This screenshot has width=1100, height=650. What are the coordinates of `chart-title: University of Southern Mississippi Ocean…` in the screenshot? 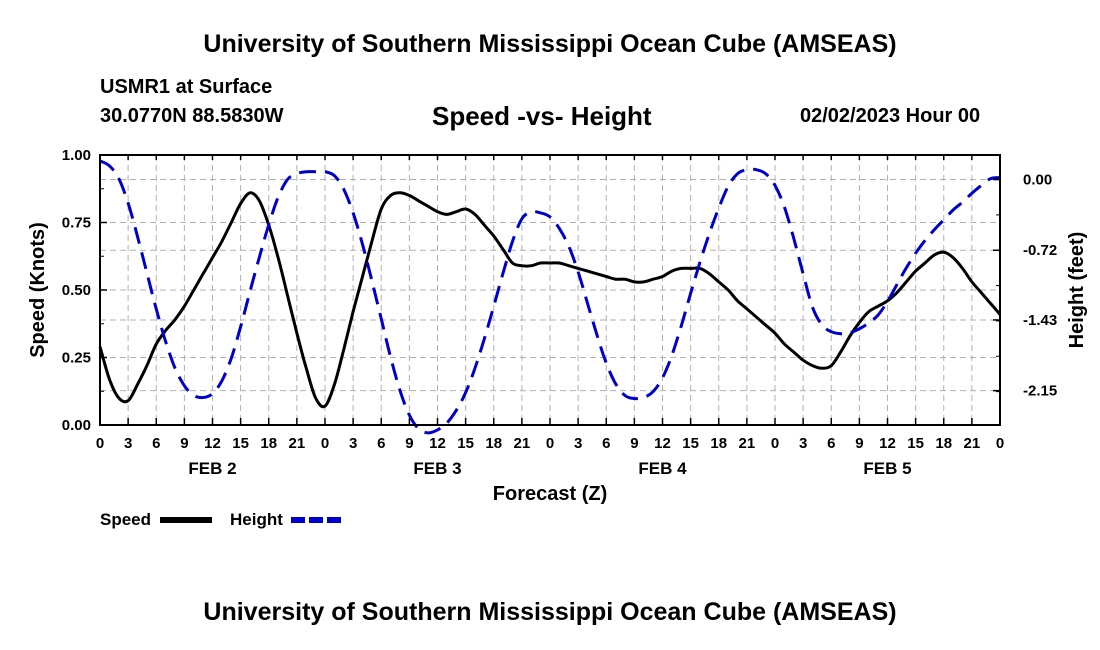 It's located at (550, 44).